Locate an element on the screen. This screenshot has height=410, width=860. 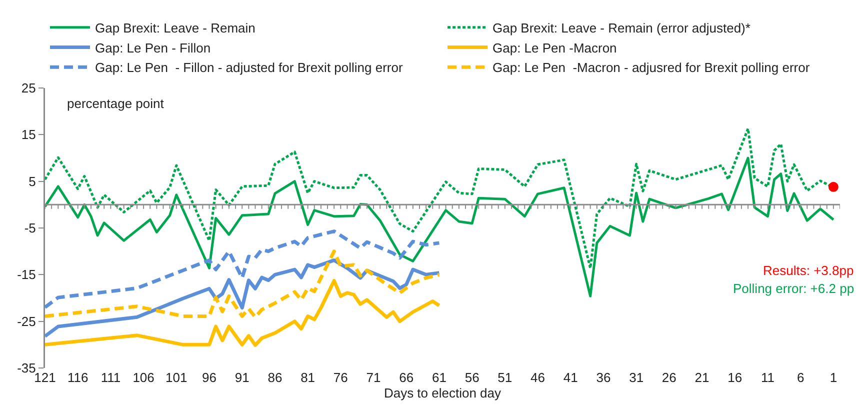
legend-label: Gap: Le Pen -Macron - adjusred for Brexit polling error is located at coordinates (651, 68).